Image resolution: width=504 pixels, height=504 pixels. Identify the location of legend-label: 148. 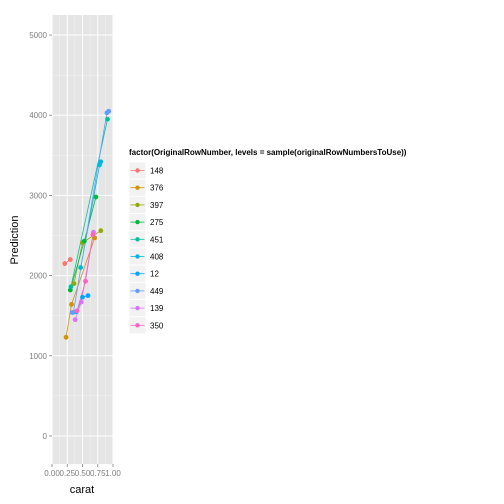
(157, 171).